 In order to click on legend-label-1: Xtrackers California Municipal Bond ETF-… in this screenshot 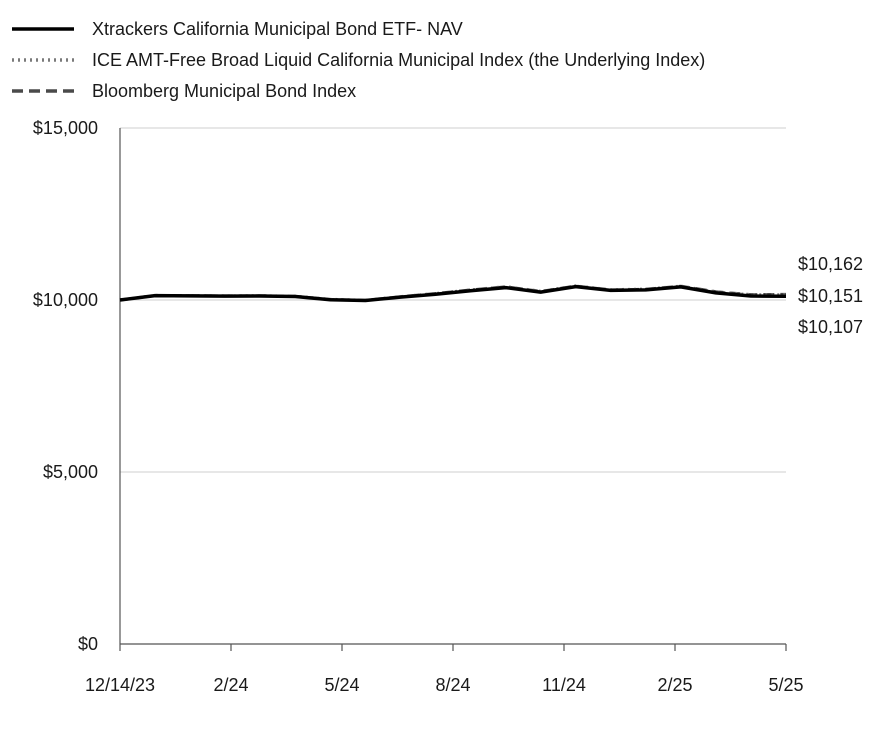, I will do `click(277, 29)`.